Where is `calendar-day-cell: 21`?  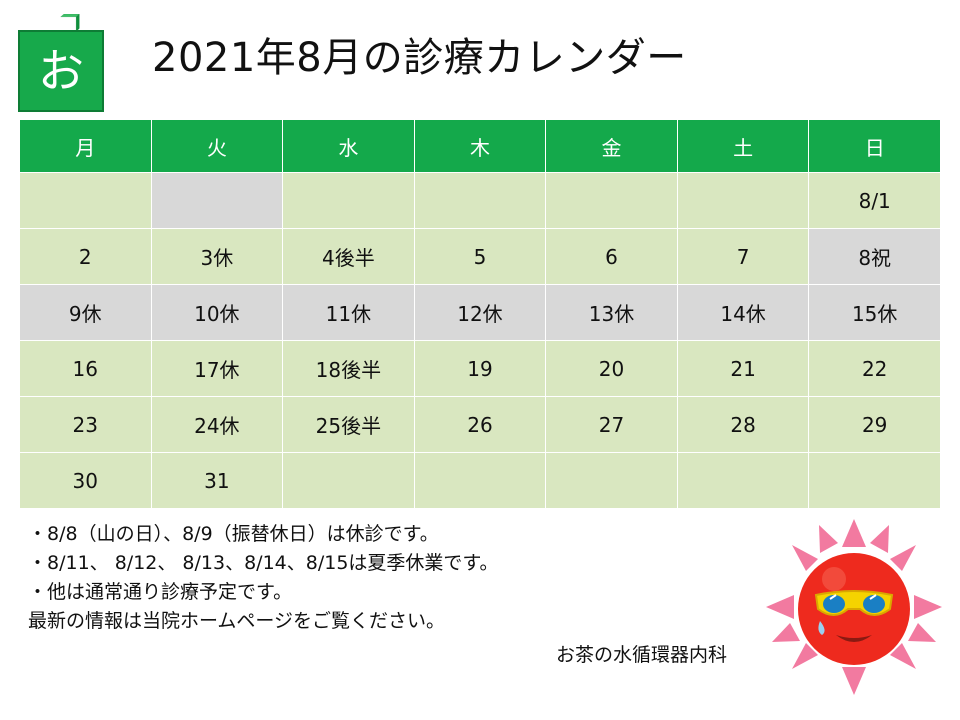
calendar-day-cell: 21 is located at coordinates (743, 368).